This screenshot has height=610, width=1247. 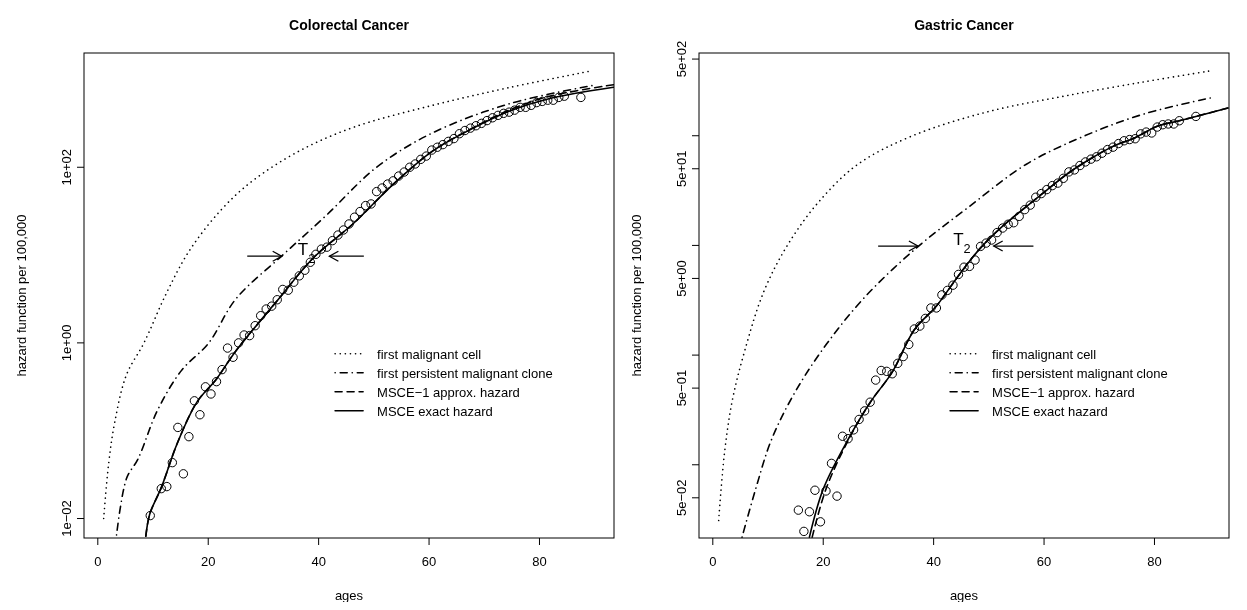 I want to click on y-tick-label: 5e+02, so click(x=681, y=59).